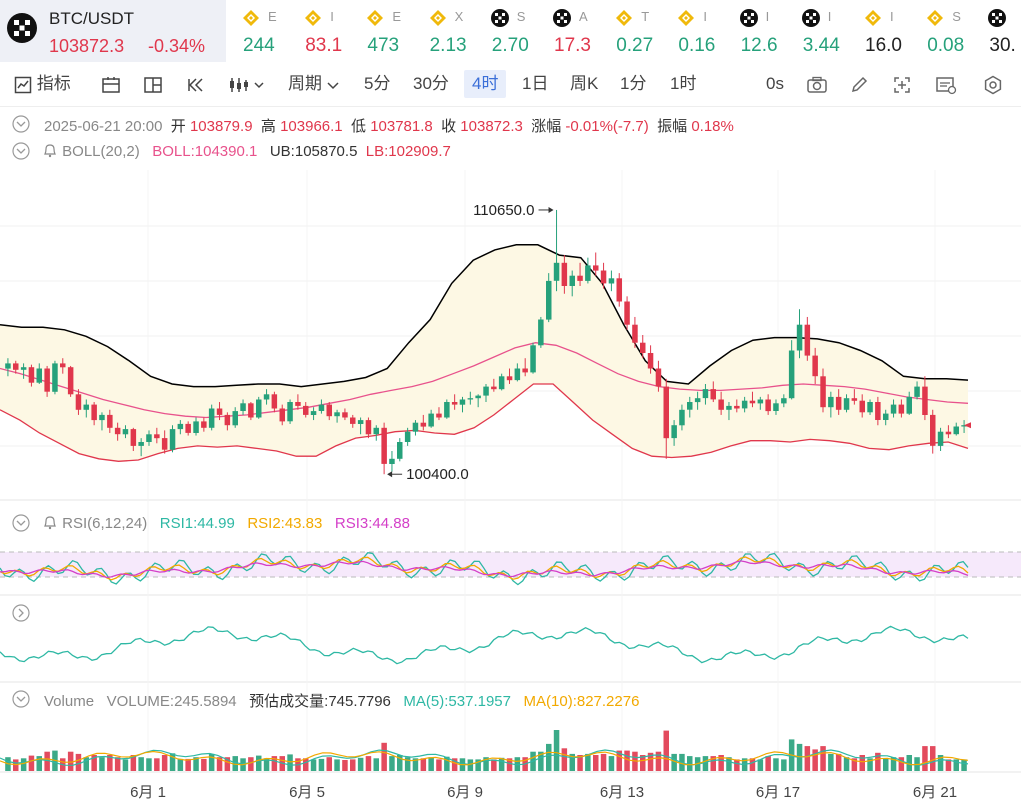 This screenshot has height=805, width=1021. What do you see at coordinates (445, 31) in the screenshot?
I see `ticker-item: X 2.13` at bounding box center [445, 31].